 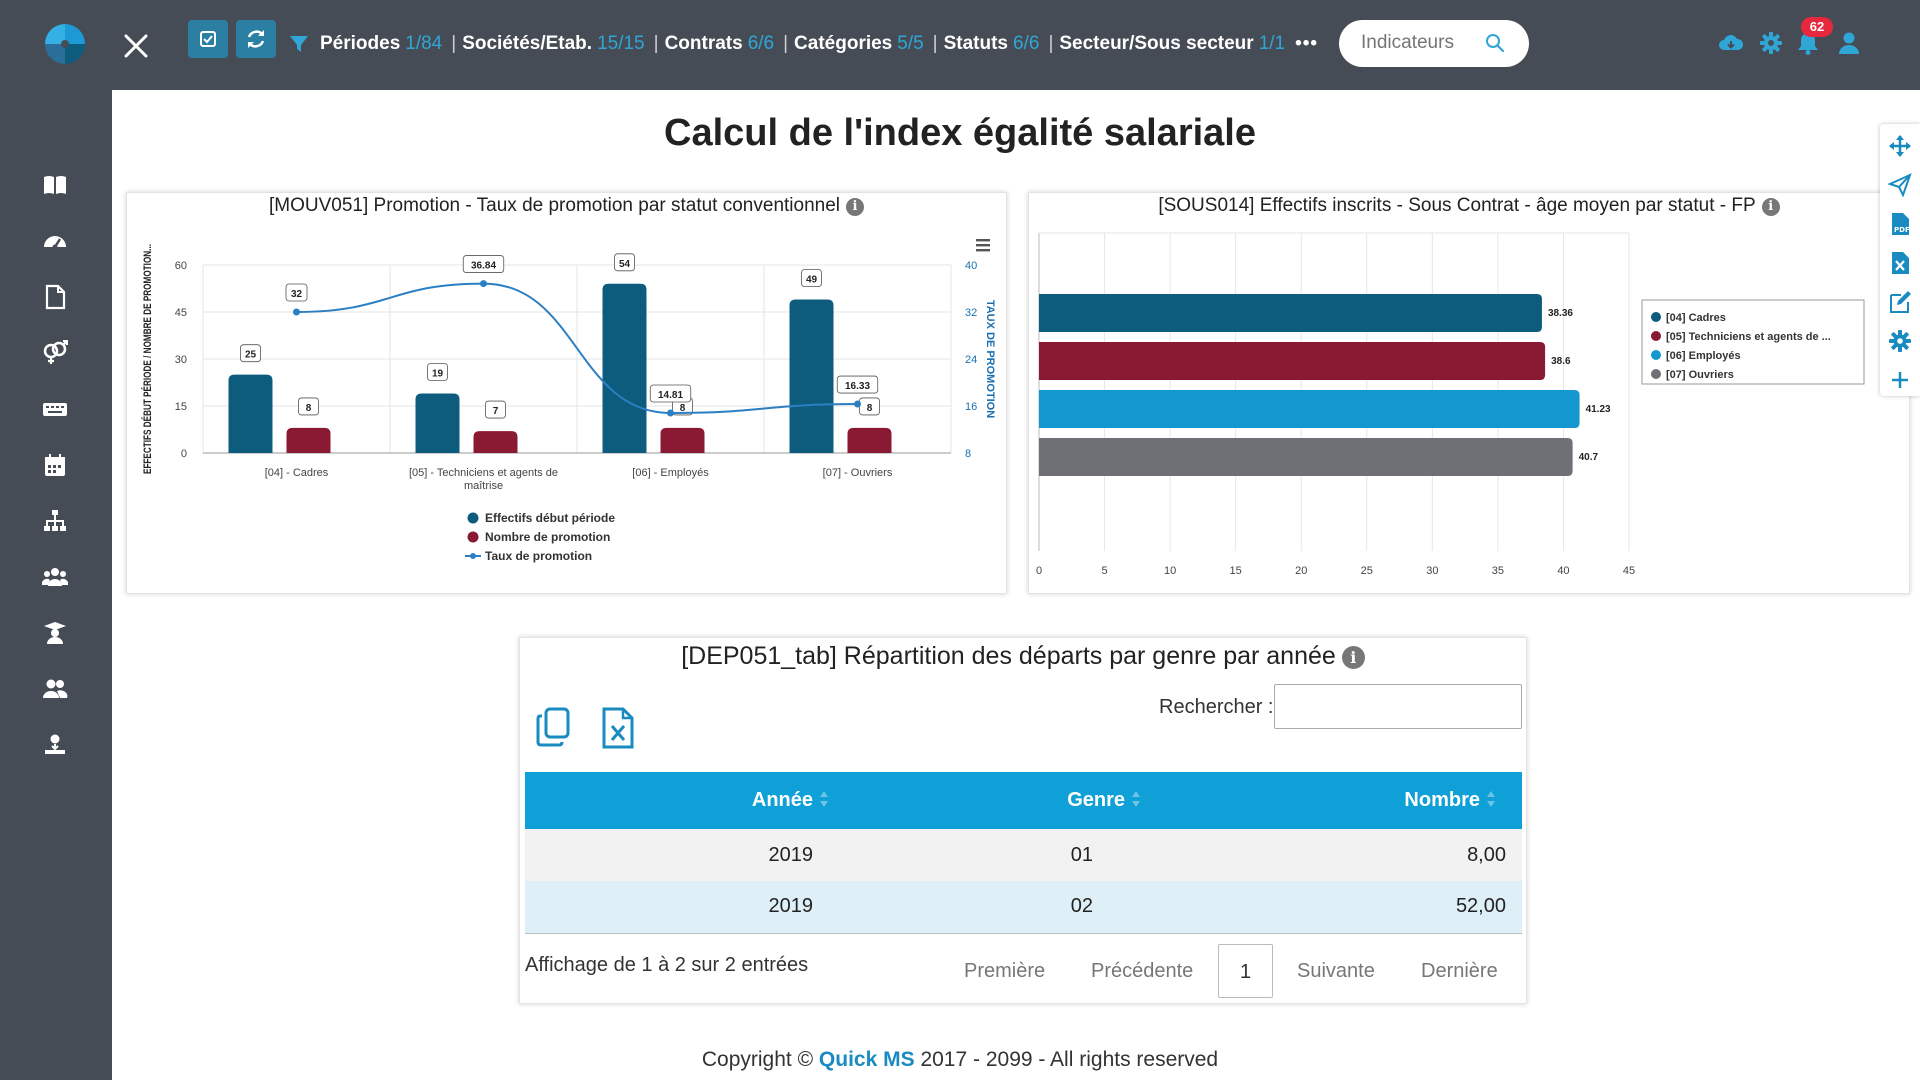 I want to click on data-label: 41.23, so click(x=1598, y=409).